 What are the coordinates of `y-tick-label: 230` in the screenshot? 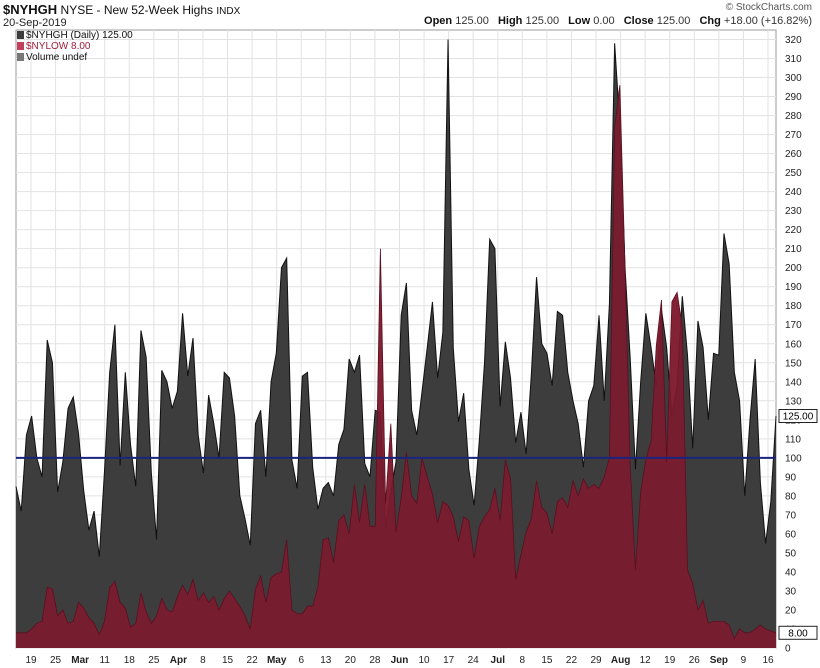 It's located at (793, 211).